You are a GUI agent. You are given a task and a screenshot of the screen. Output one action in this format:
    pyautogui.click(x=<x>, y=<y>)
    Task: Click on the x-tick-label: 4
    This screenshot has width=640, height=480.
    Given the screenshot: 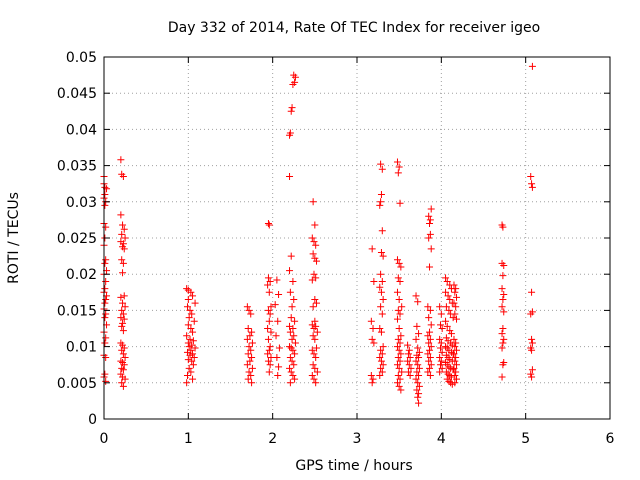 What is the action you would take?
    pyautogui.click(x=441, y=439)
    